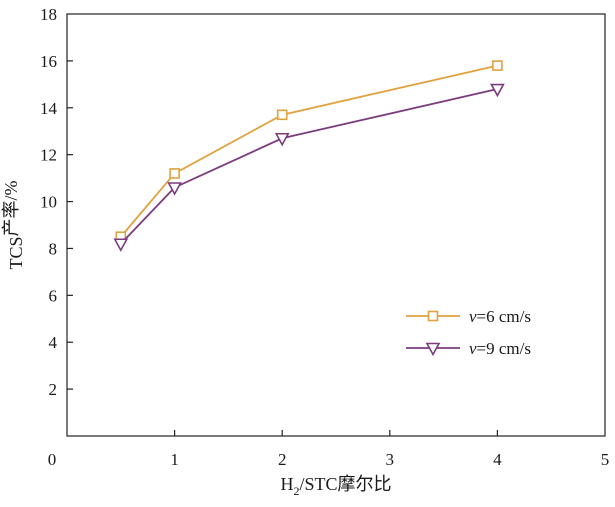  Describe the element at coordinates (497, 459) in the screenshot. I see `x-tick-label: 4` at that location.